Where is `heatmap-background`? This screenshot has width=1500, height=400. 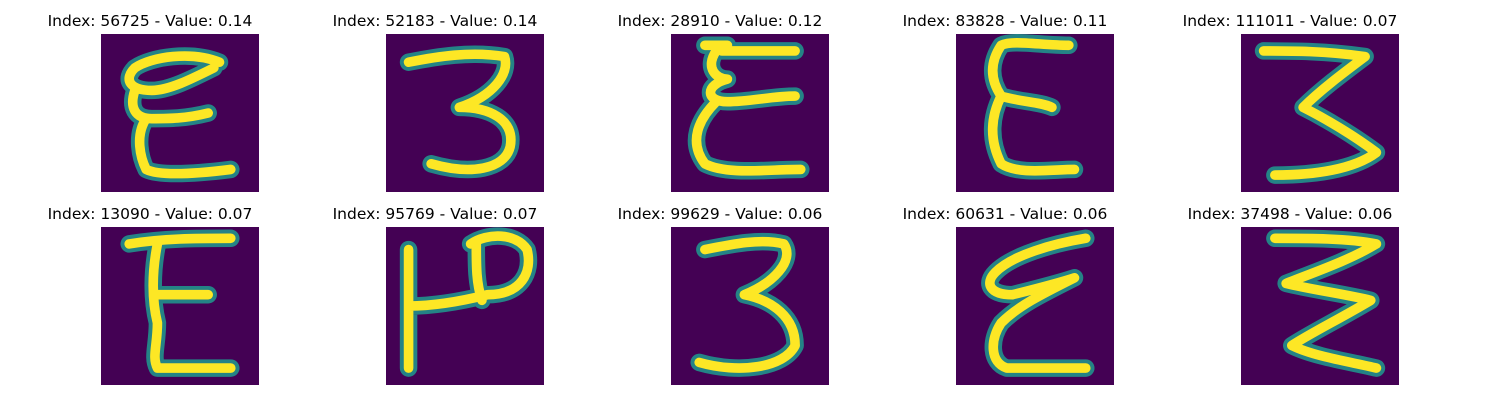
heatmap-background is located at coordinates (180, 306).